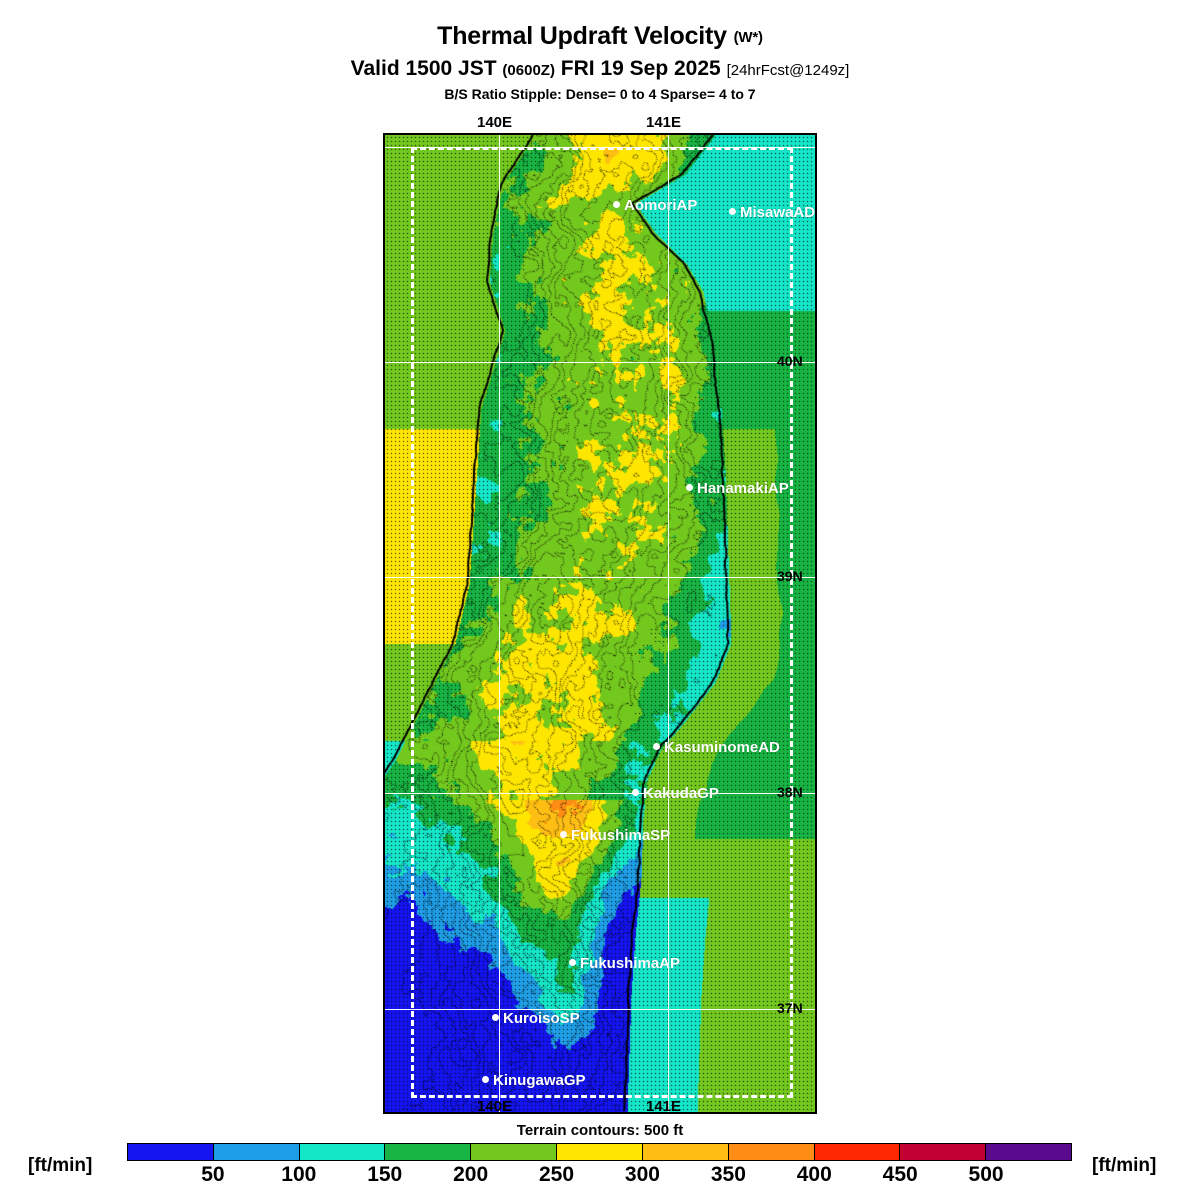 The height and width of the screenshot is (1200, 1200). What do you see at coordinates (621, 835) in the screenshot?
I see `station-label: FukushimaSP` at bounding box center [621, 835].